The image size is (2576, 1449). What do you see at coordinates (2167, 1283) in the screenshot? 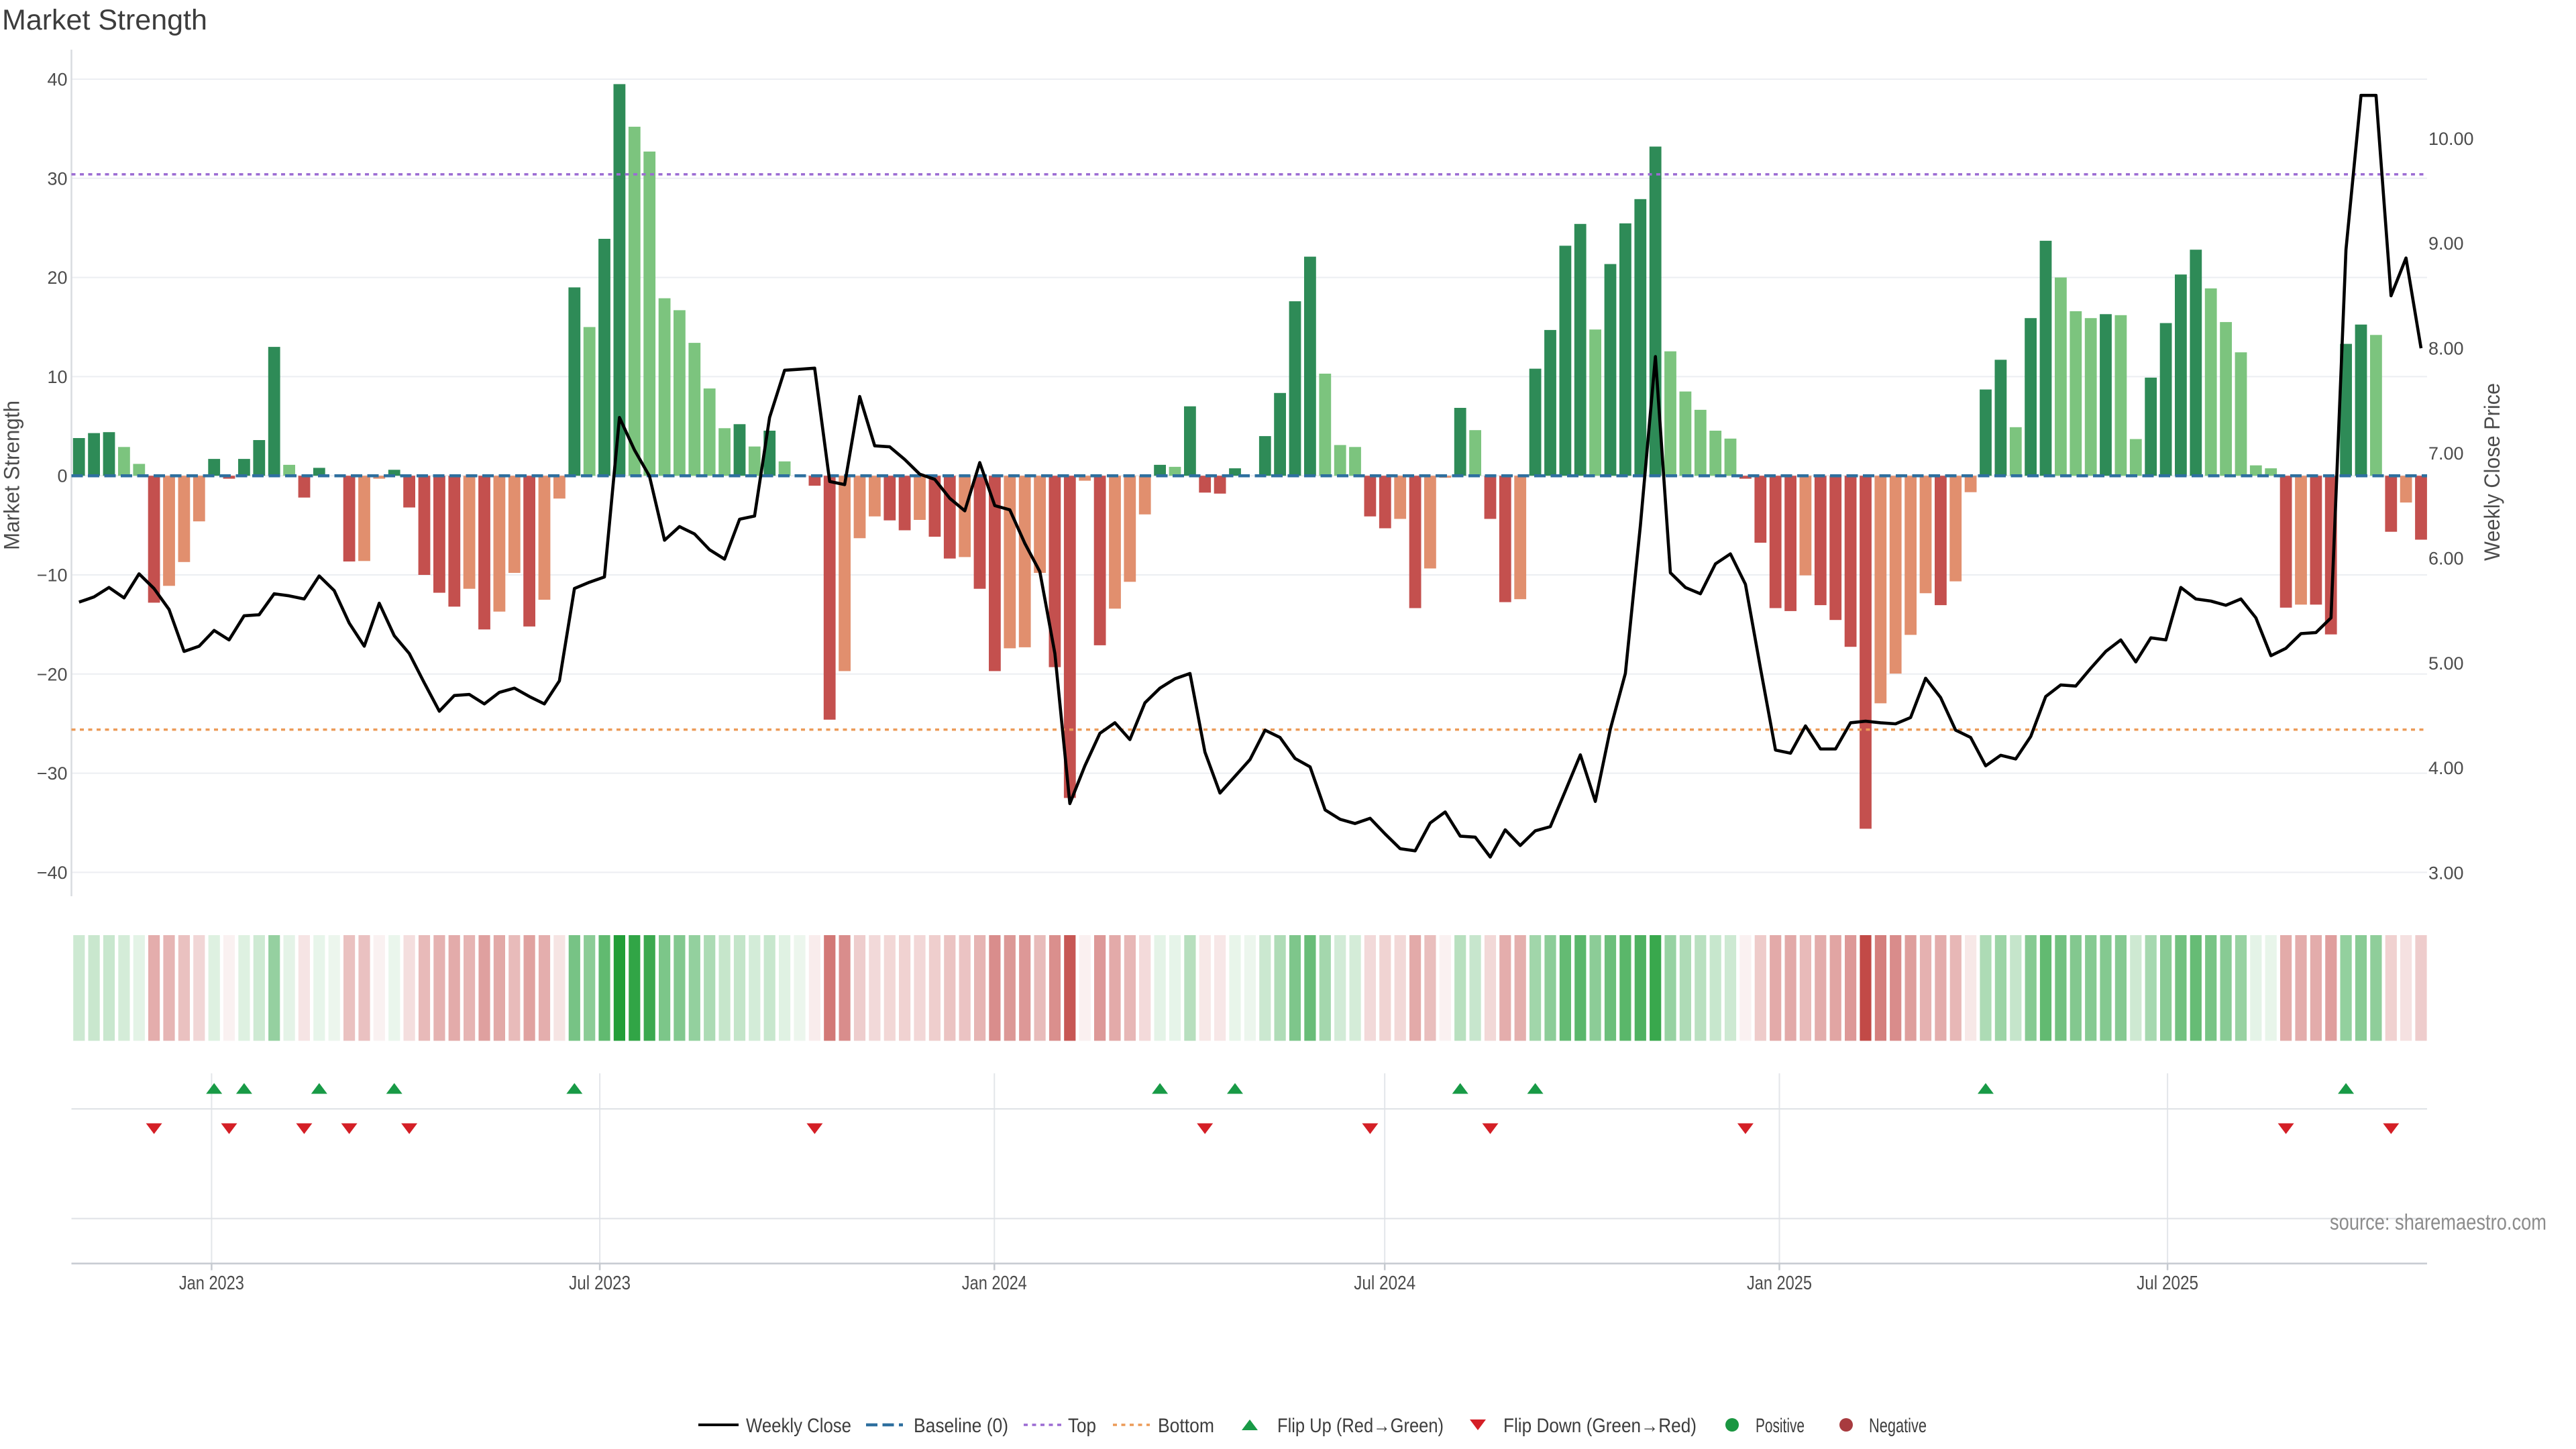
I see `svg-text: Jul 2025` at bounding box center [2167, 1283].